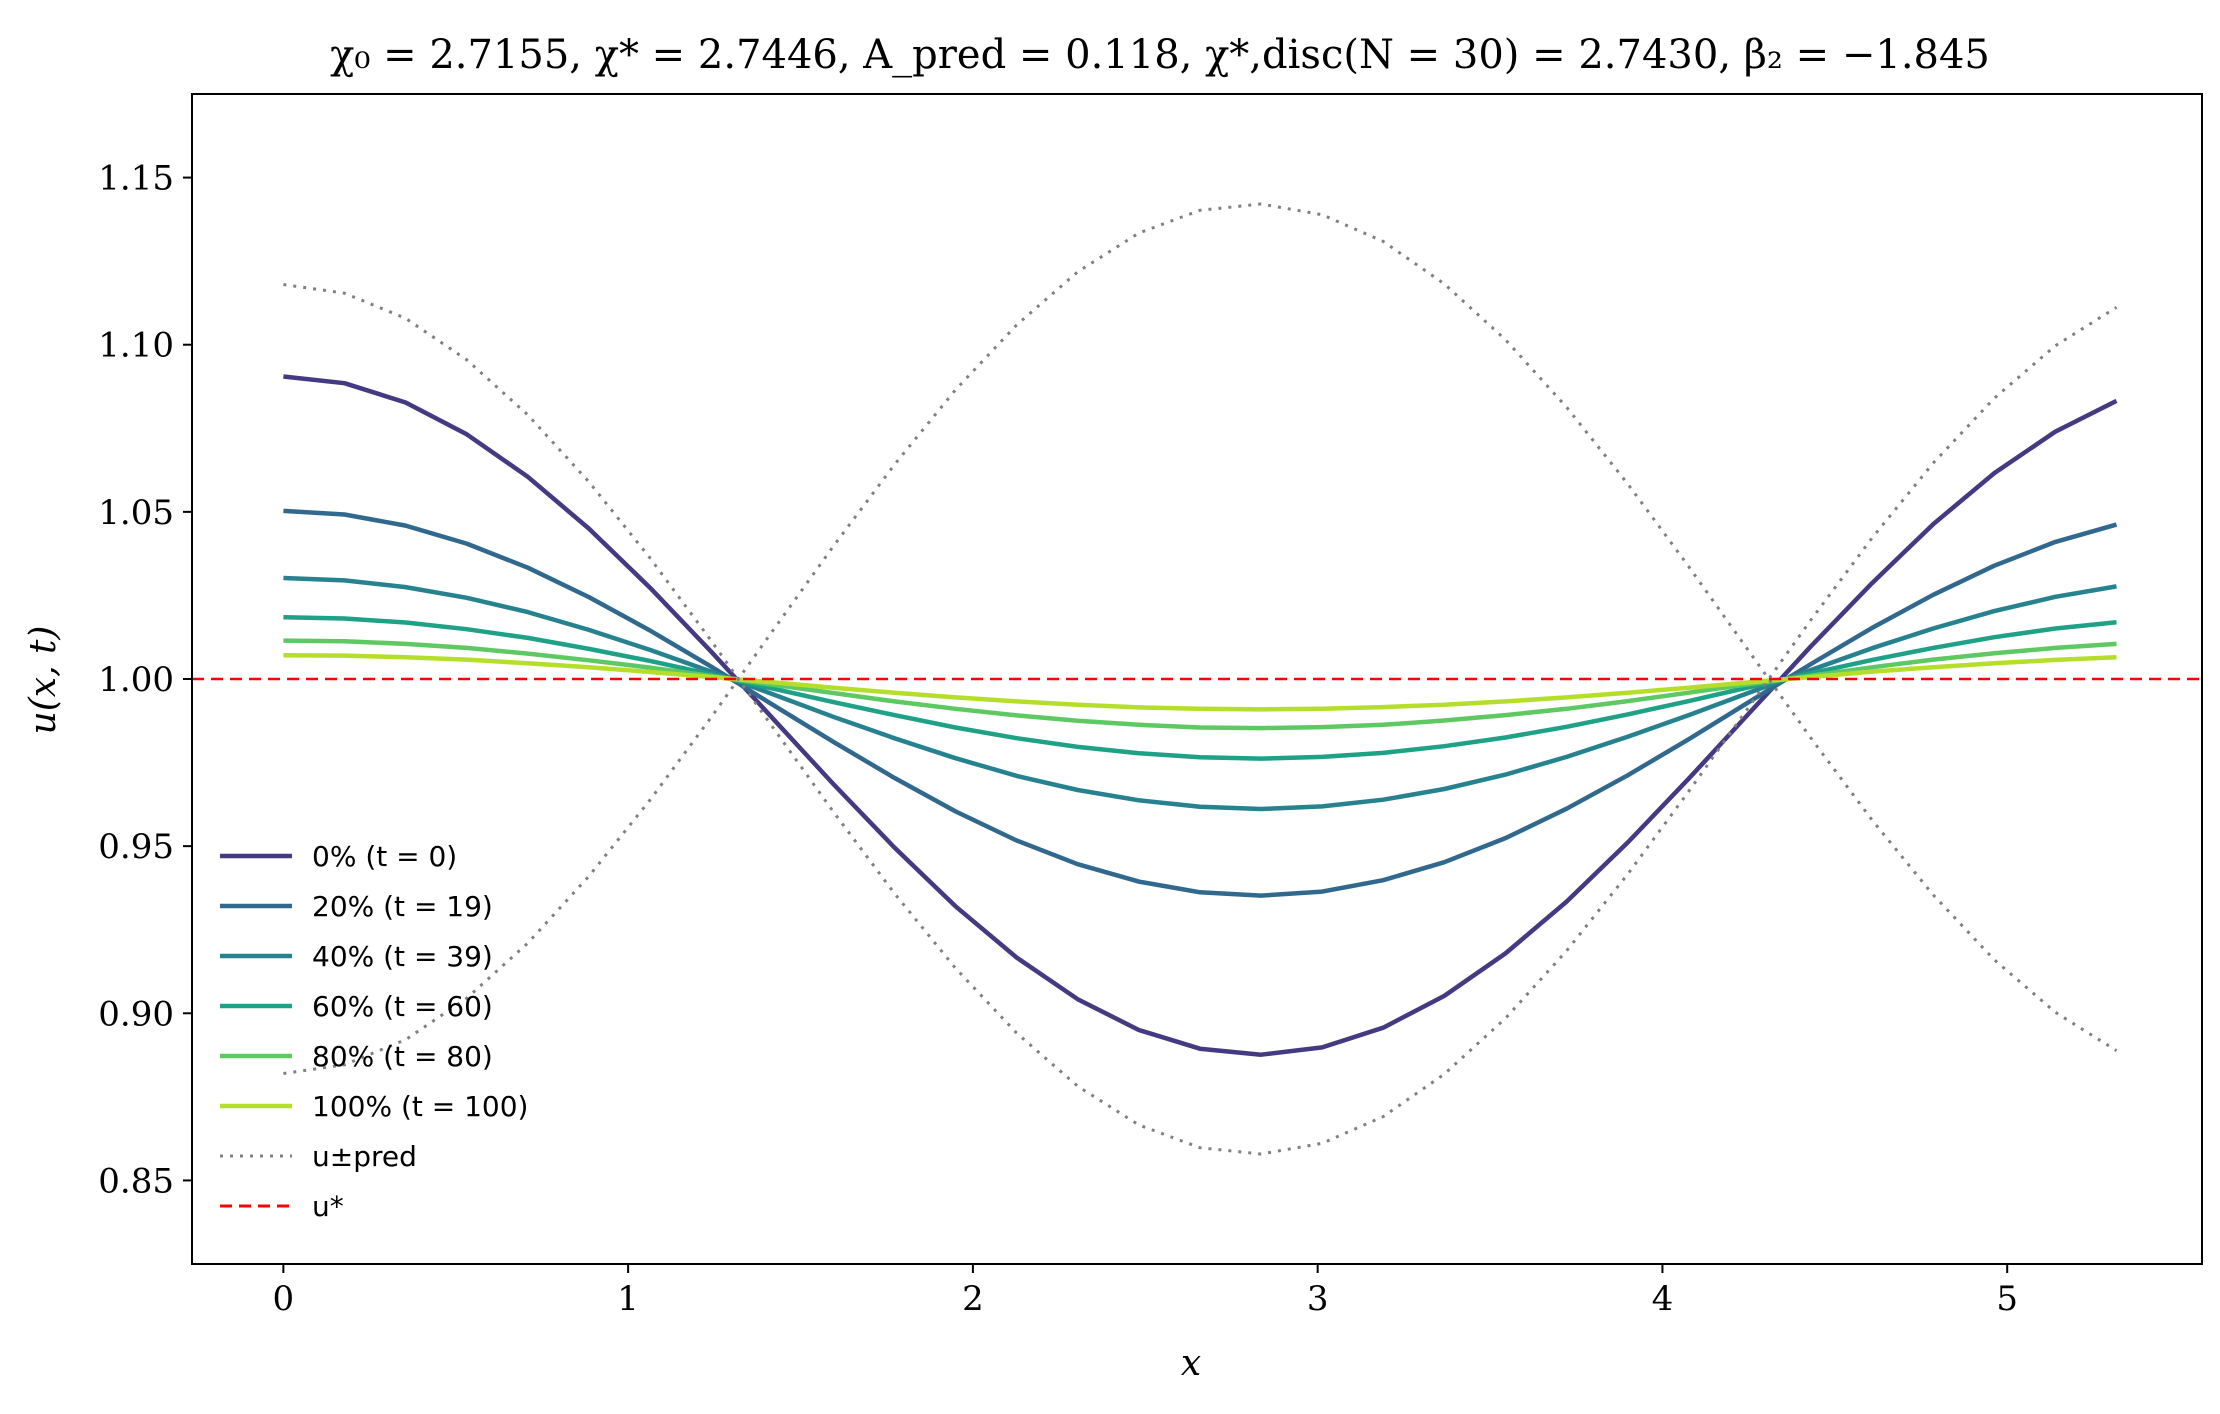  Describe the element at coordinates (402, 906) in the screenshot. I see `legend-label: 20% (t = 19)` at that location.